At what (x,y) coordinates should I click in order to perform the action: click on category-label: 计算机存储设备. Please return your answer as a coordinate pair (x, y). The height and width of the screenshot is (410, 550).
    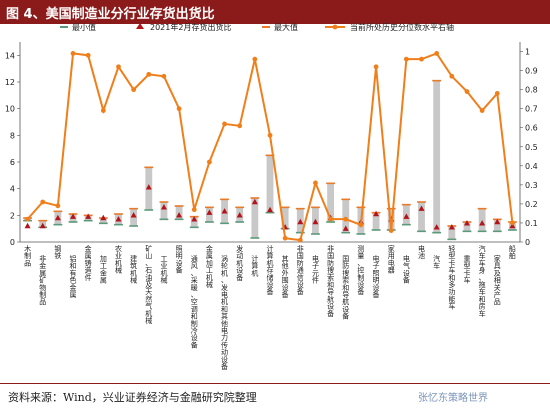
    Looking at the image, I should click on (270, 270).